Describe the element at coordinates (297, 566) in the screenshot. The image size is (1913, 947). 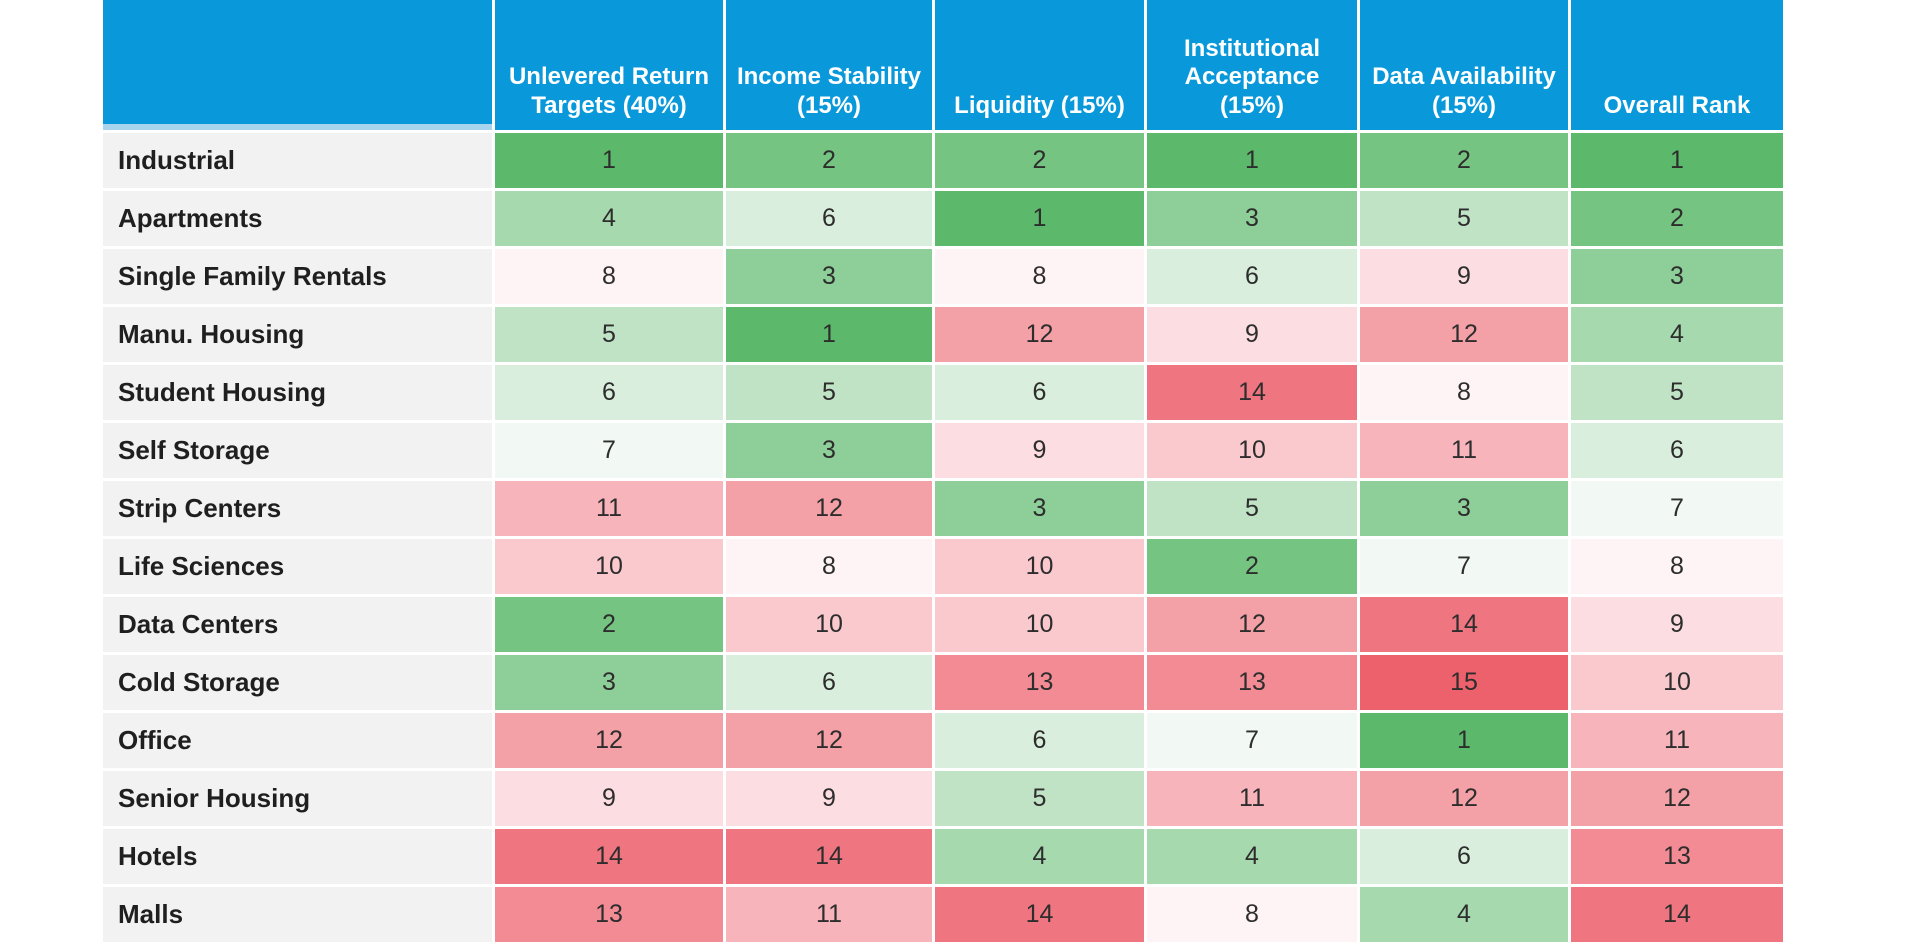
I see `row-label: Life Sciences` at that location.